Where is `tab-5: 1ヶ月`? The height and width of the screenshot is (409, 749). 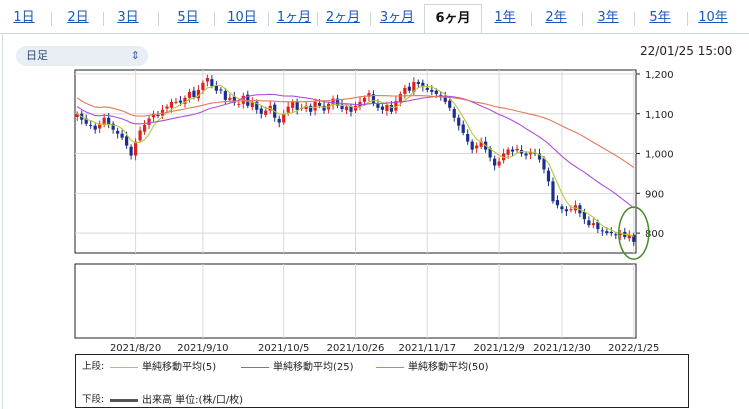
tab-5: 1ヶ月 is located at coordinates (294, 17).